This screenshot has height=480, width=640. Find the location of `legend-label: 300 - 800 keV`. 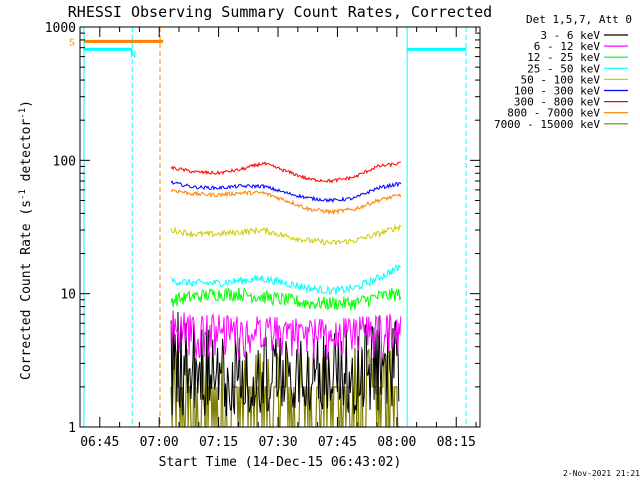

legend-label: 300 - 800 keV is located at coordinates (557, 102).